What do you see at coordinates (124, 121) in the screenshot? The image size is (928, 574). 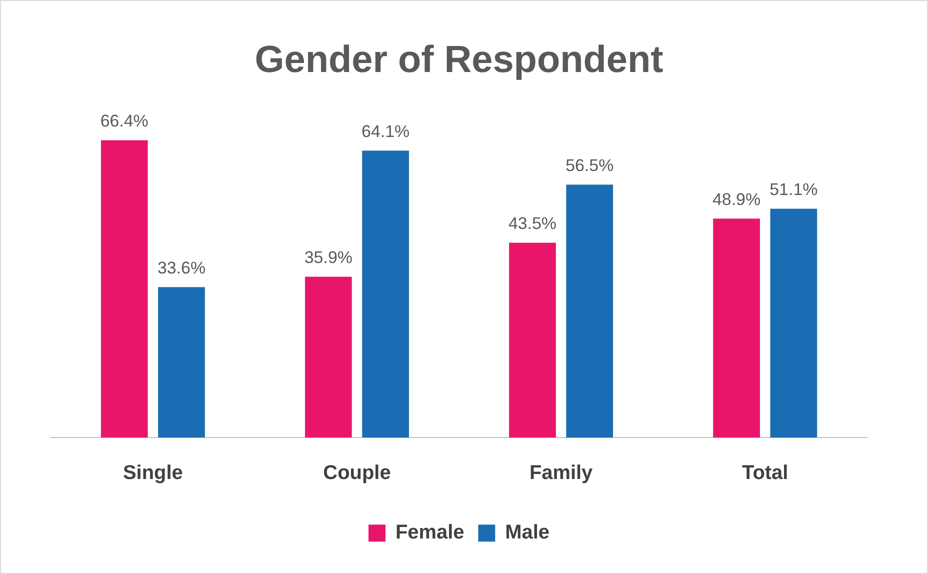 I see `data-label: 66.4%` at bounding box center [124, 121].